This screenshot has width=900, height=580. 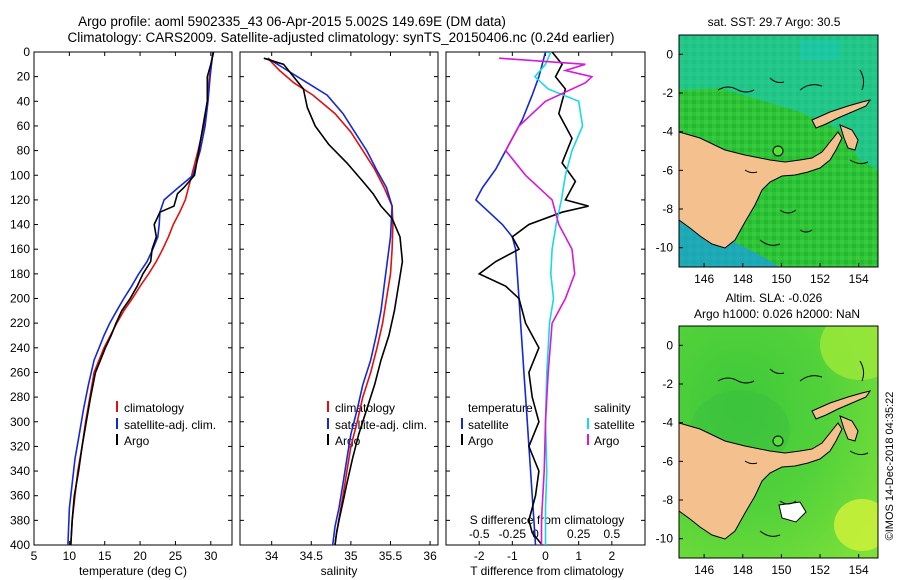 I want to click on x-tick-label: 10, so click(x=70, y=556).